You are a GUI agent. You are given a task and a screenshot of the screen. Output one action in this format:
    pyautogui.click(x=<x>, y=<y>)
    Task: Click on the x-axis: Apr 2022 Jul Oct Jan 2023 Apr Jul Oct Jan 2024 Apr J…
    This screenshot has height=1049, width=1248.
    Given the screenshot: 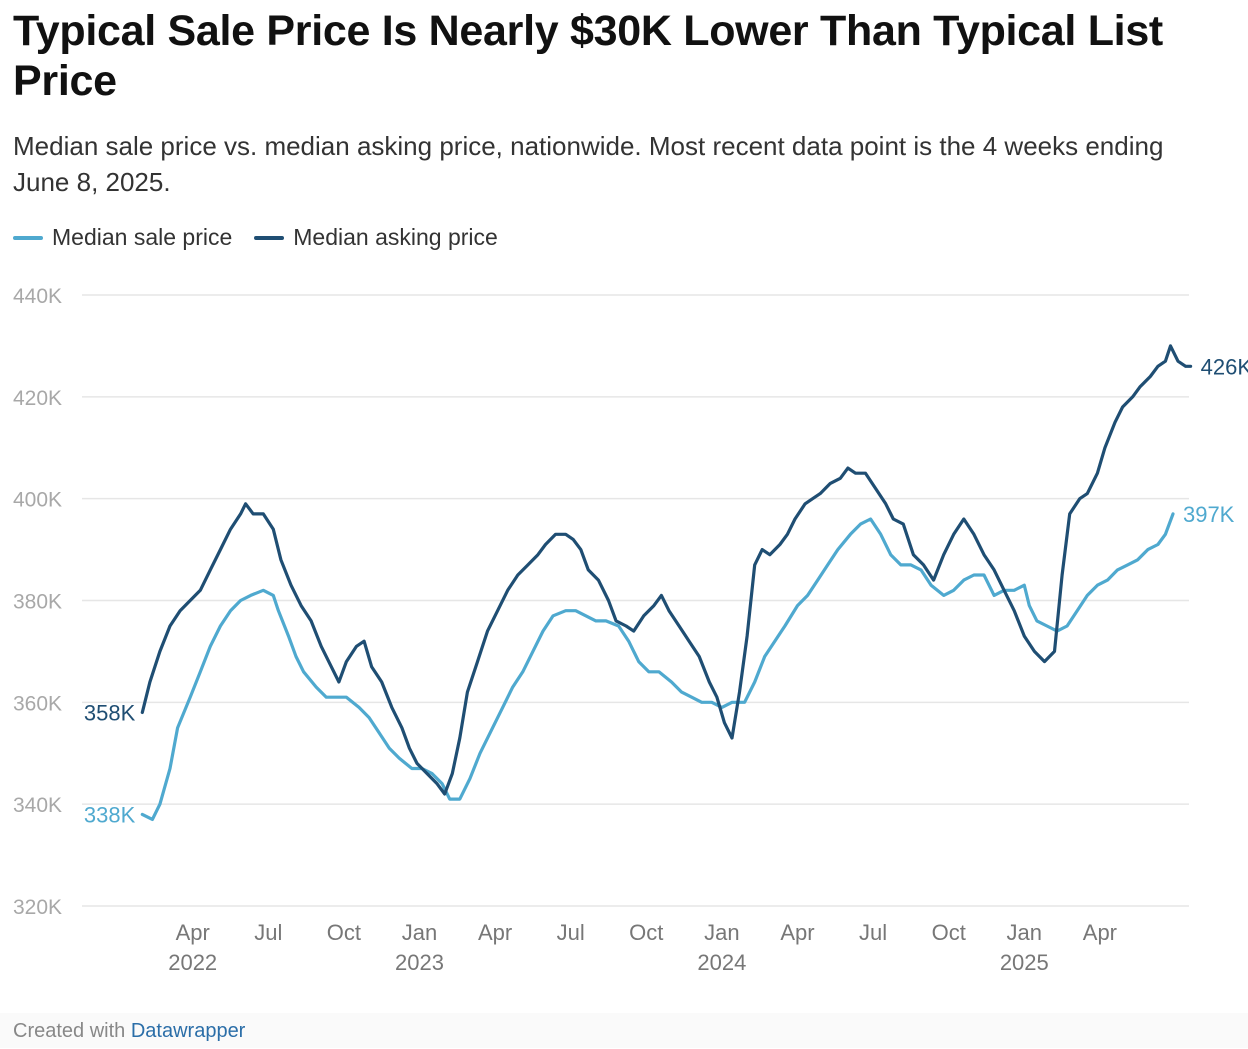 What is the action you would take?
    pyautogui.click(x=642, y=947)
    